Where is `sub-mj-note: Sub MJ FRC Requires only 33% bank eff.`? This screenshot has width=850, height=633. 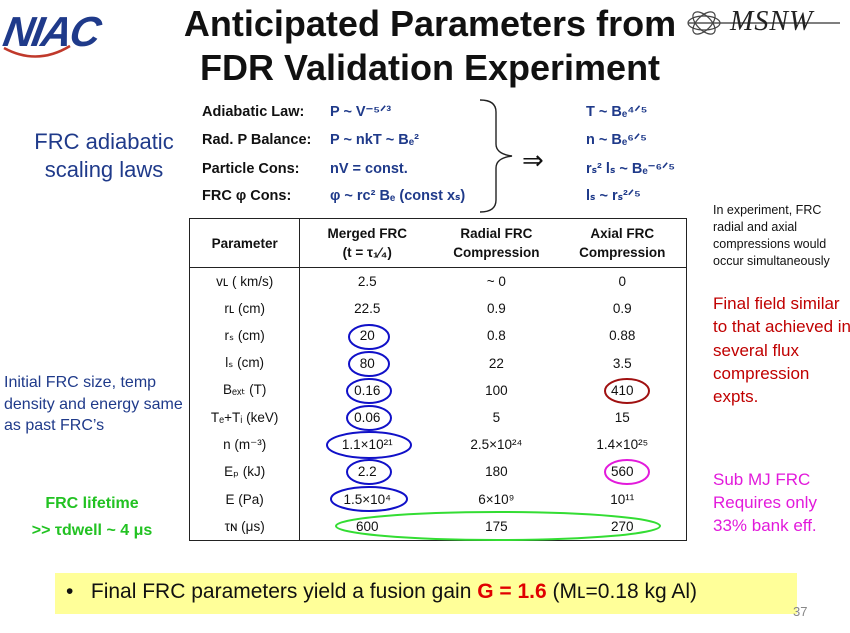 sub-mj-note: Sub MJ FRC Requires only 33% bank eff. is located at coordinates (765, 502).